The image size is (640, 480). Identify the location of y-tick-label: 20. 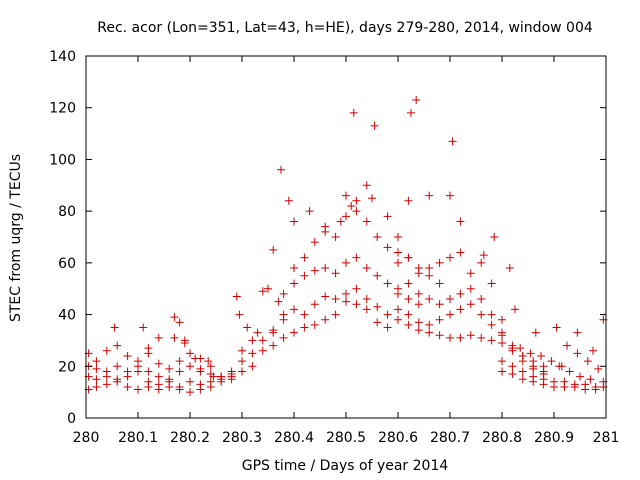
(67, 367).